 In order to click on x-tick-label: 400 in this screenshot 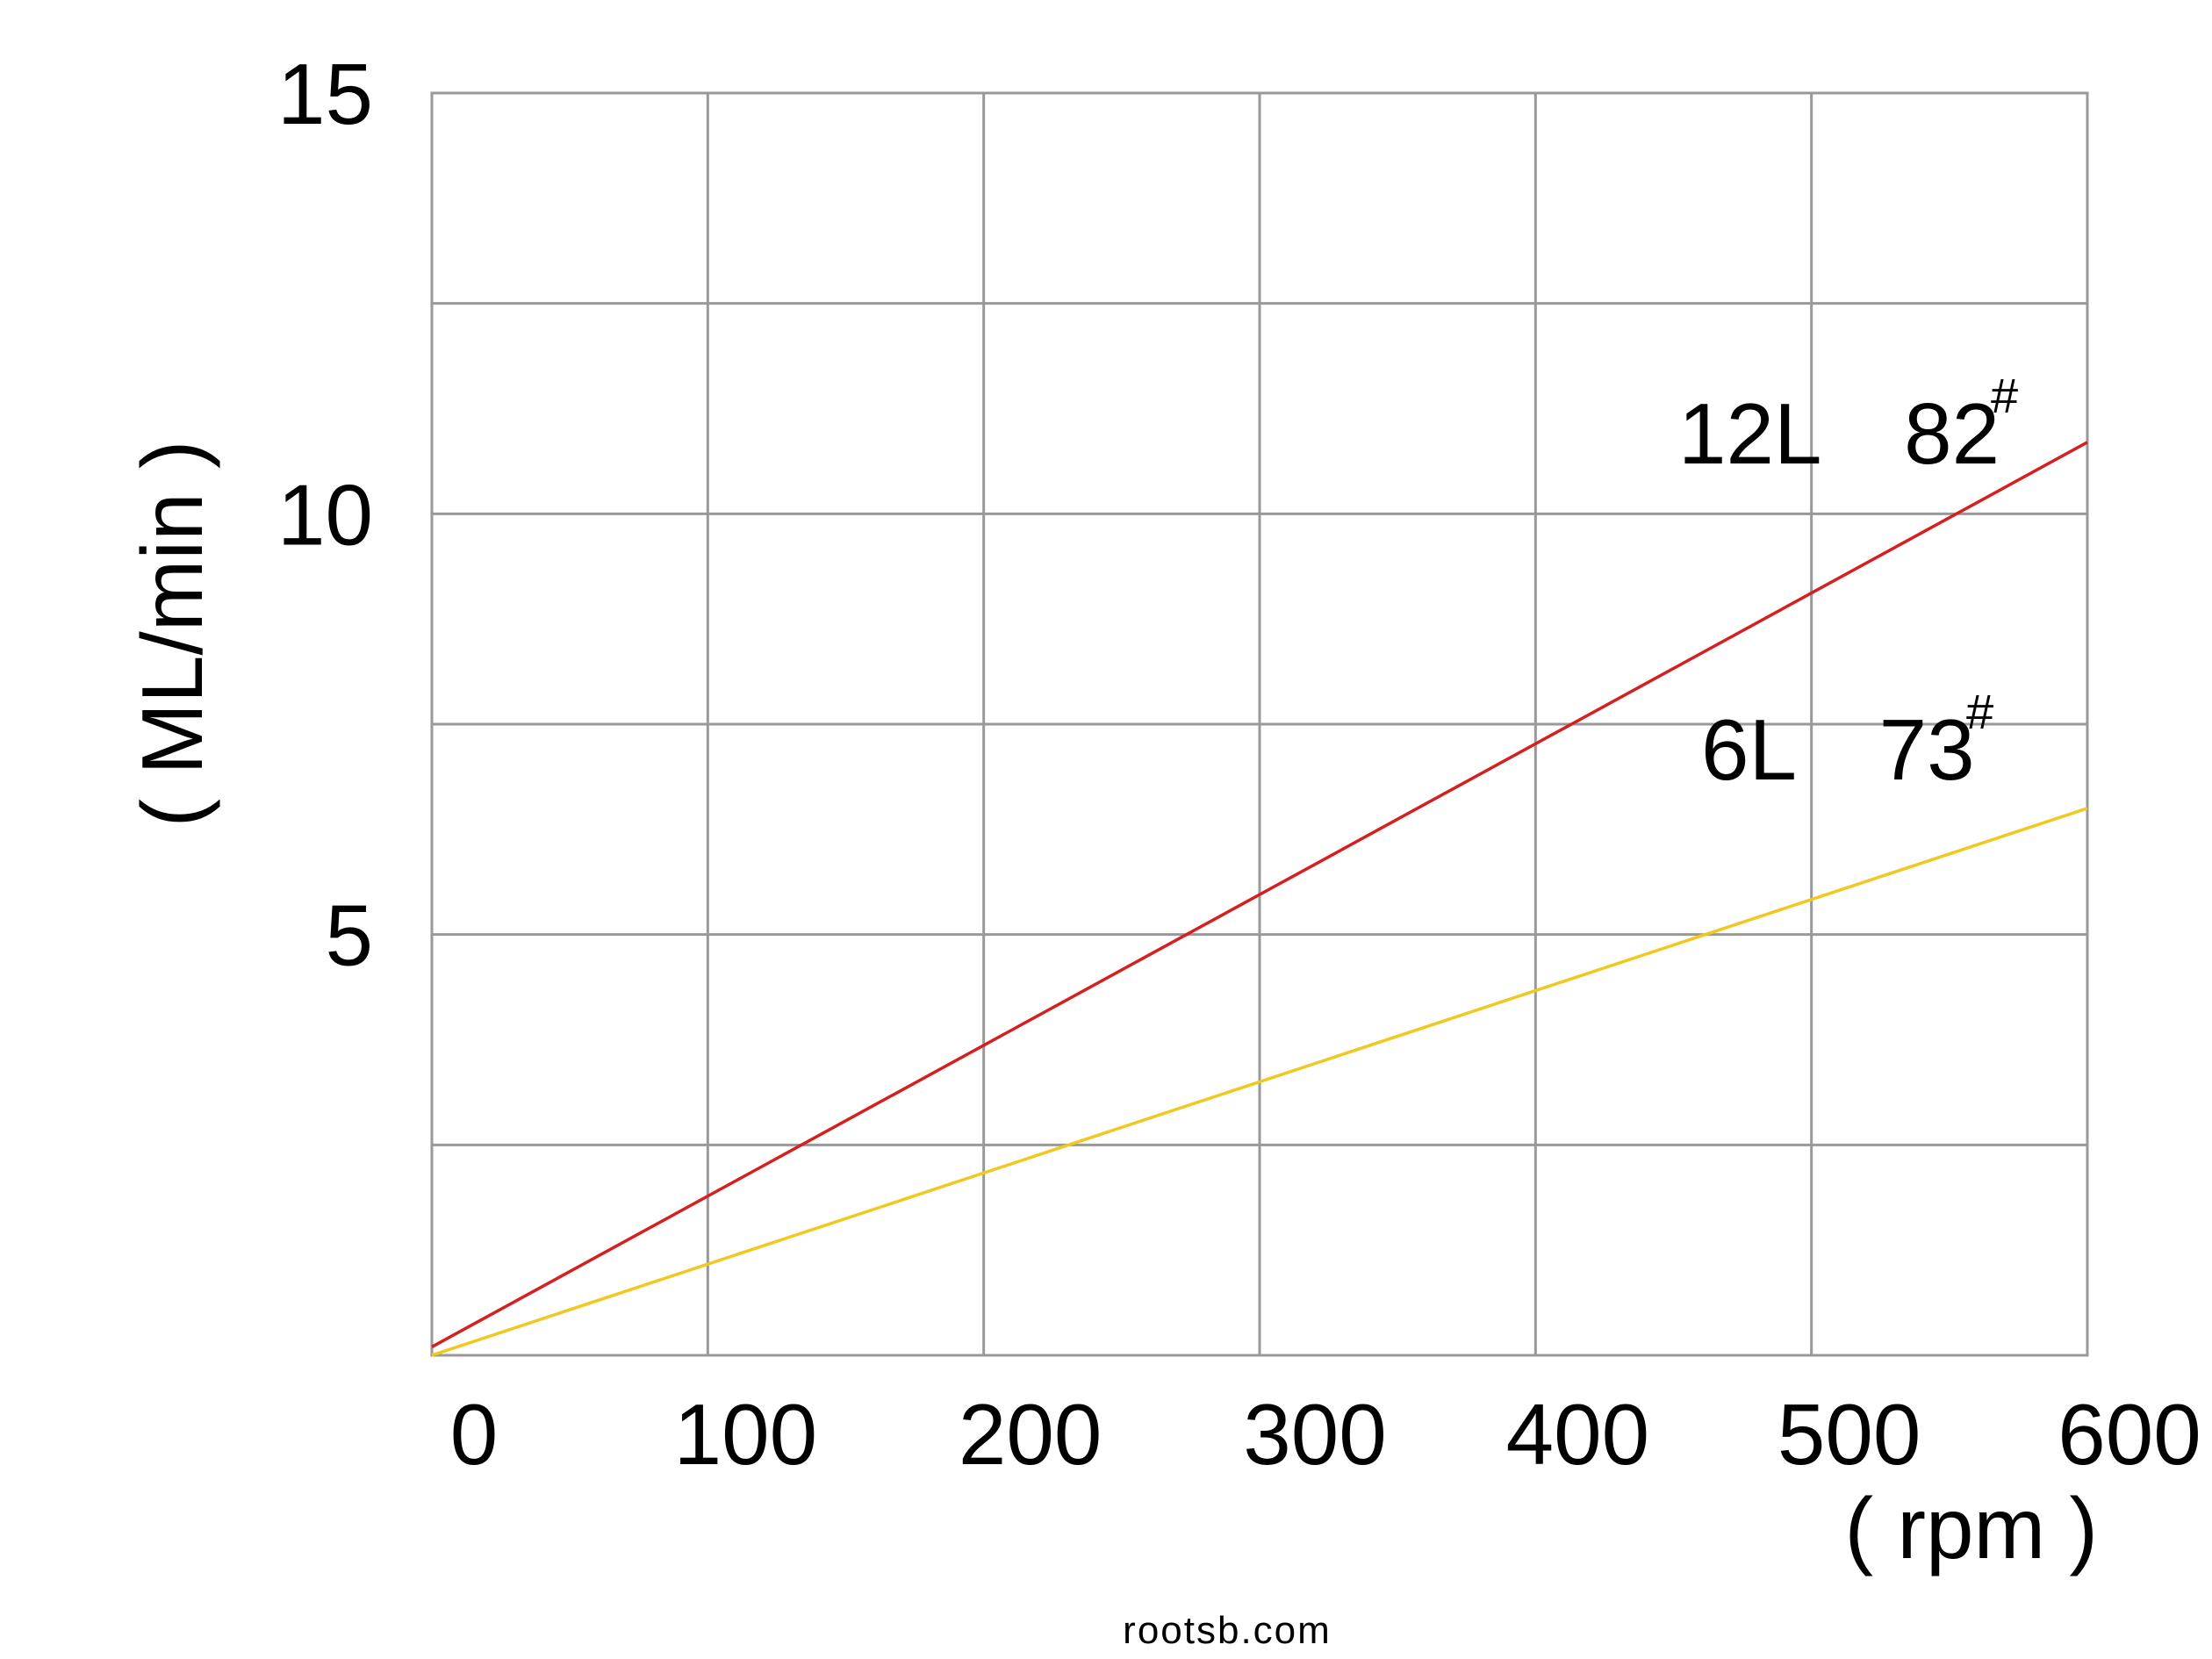, I will do `click(1578, 1434)`.